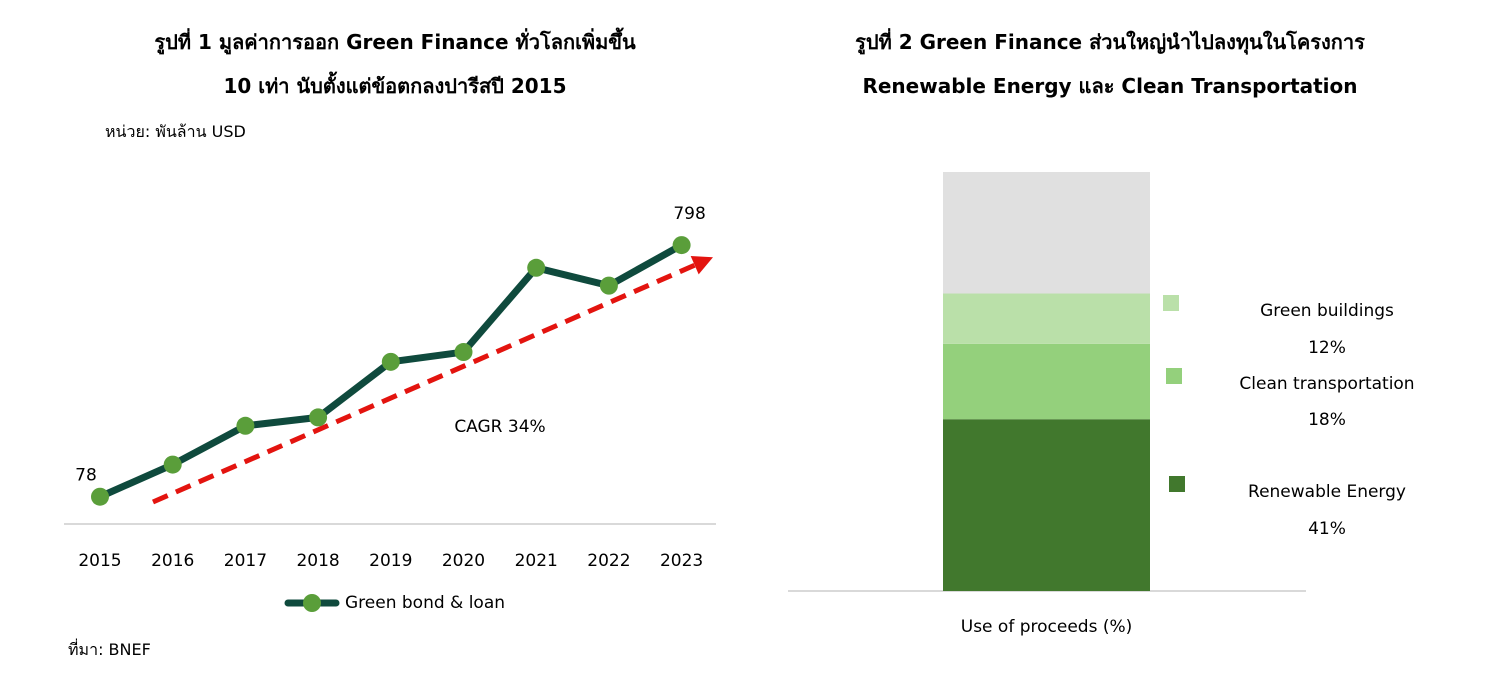  I want to click on figure1-trendline, so click(427, 382).